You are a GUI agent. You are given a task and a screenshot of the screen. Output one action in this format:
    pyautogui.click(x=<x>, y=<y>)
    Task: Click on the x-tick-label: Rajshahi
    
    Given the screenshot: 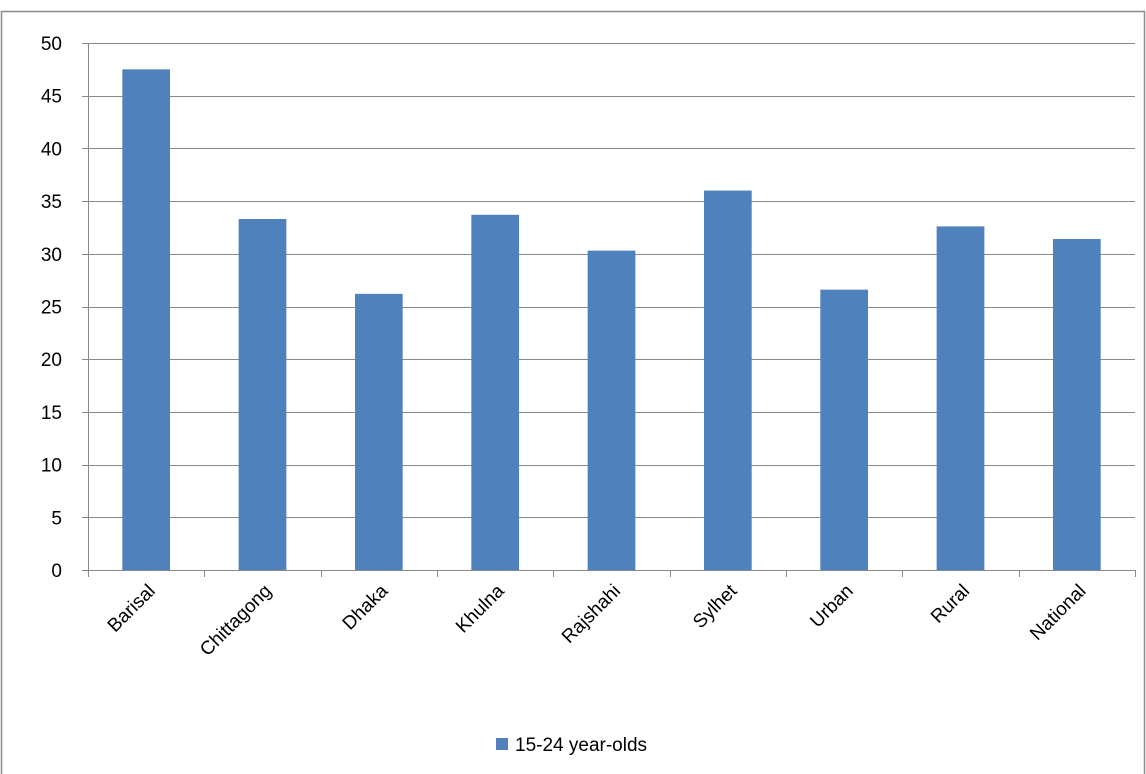 What is the action you would take?
    pyautogui.click(x=591, y=614)
    